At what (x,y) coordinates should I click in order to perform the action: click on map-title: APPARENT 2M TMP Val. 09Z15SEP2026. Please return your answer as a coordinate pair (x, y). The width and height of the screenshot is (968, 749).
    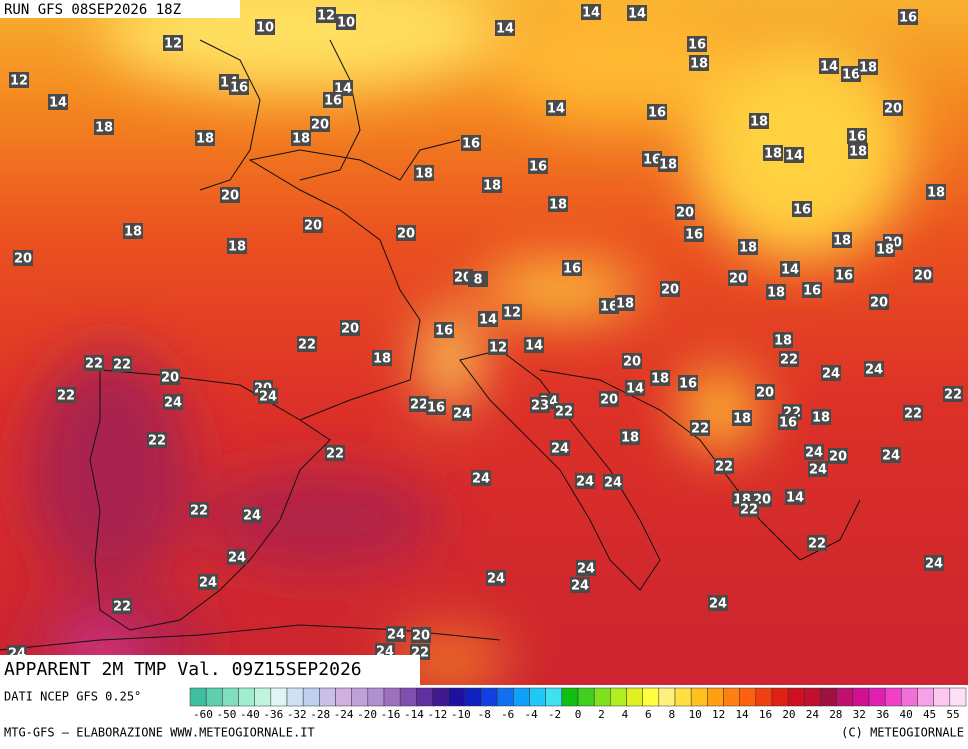
    Looking at the image, I should click on (183, 669).